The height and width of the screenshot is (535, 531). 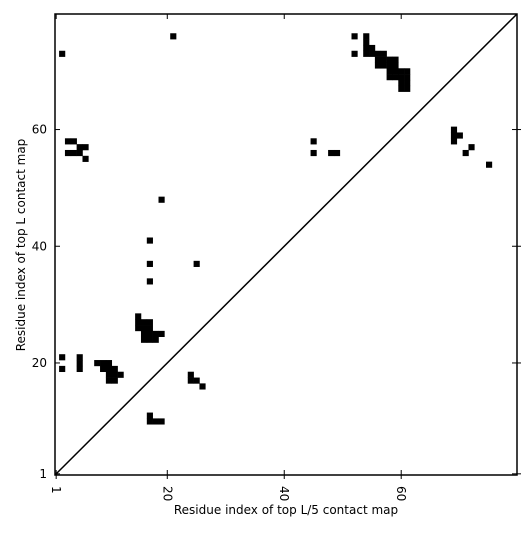 I want to click on x-tick-label: 1, so click(x=56, y=490).